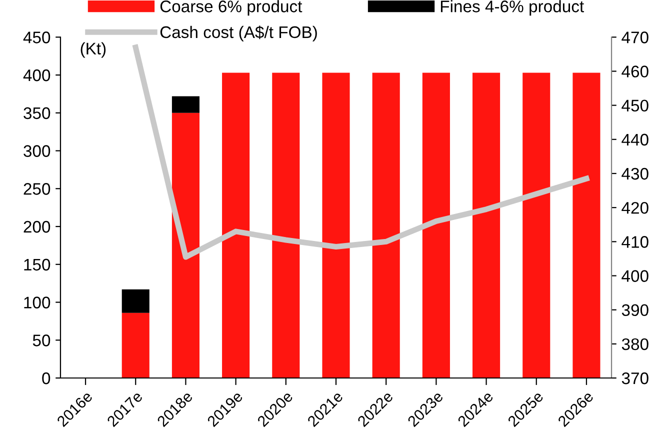 Image resolution: width=672 pixels, height=437 pixels. Describe the element at coordinates (238, 34) in the screenshot. I see `legend-label: Cash cost (A$/t FOB)` at that location.